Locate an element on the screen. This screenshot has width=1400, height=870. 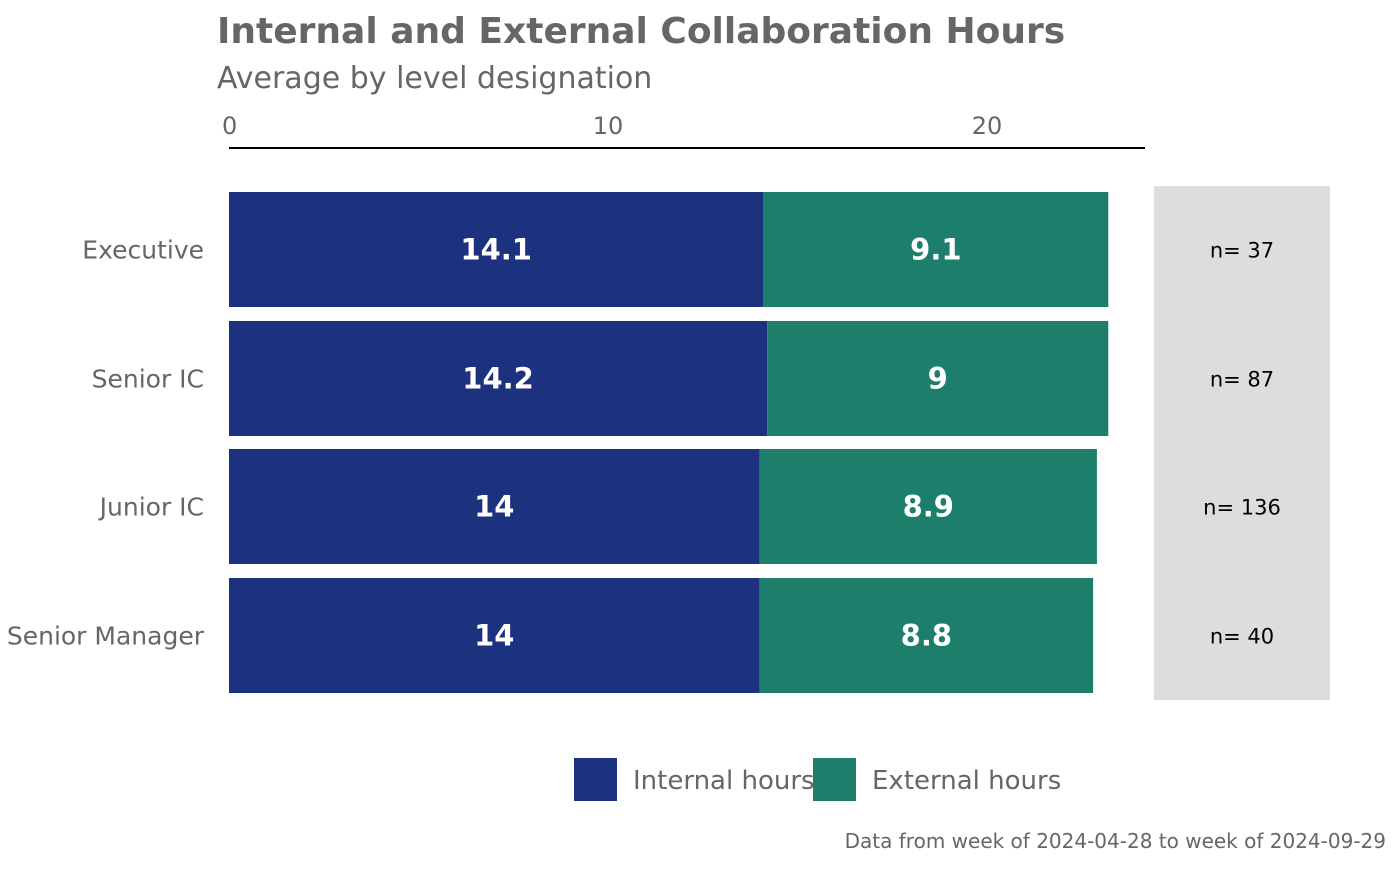
count-label: n= 136 is located at coordinates (1242, 508).